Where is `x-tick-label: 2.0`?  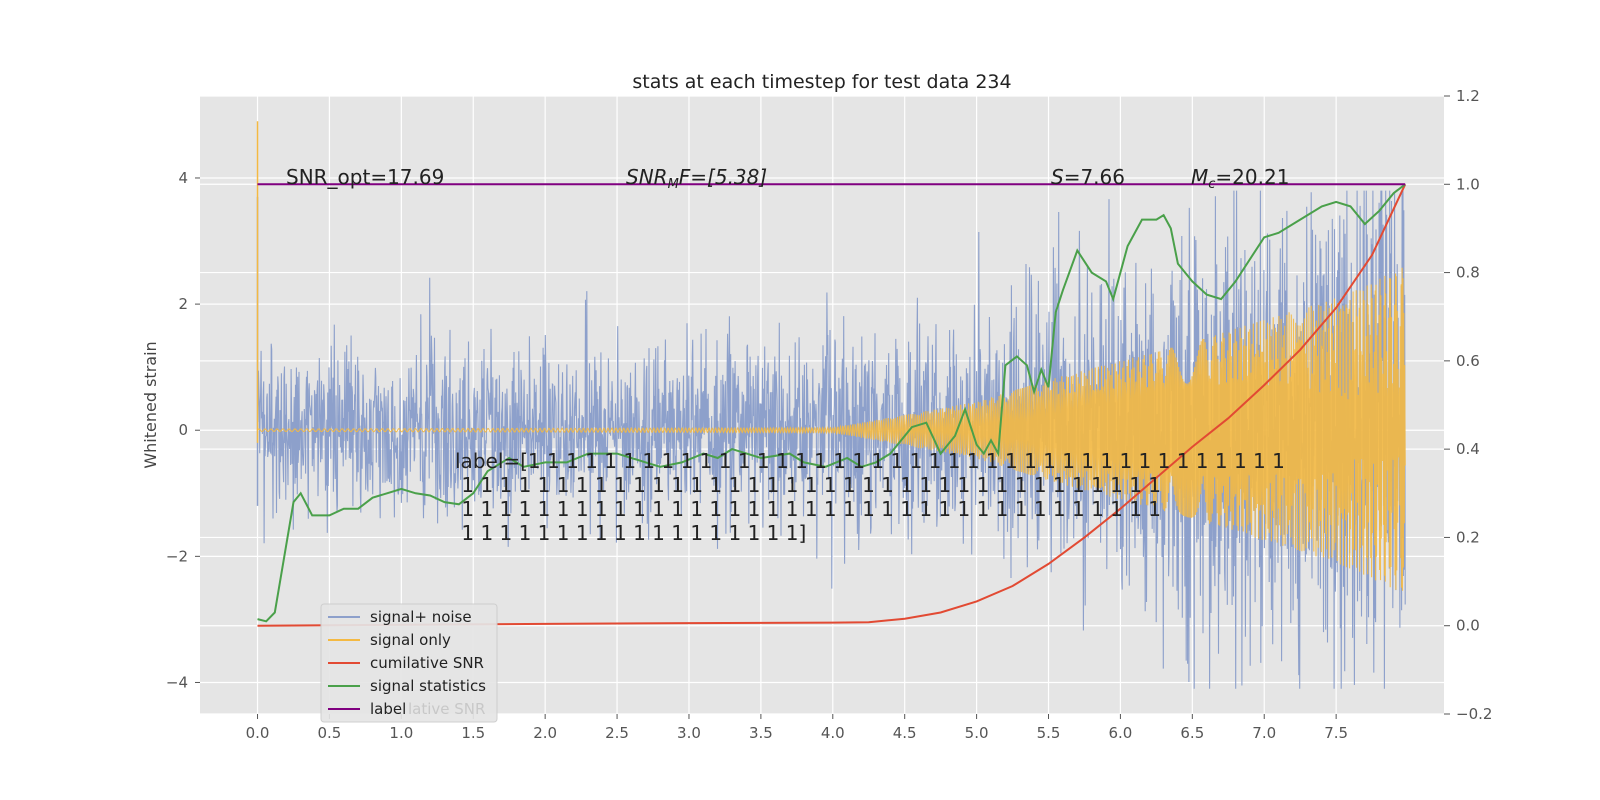 x-tick-label: 2.0 is located at coordinates (545, 733).